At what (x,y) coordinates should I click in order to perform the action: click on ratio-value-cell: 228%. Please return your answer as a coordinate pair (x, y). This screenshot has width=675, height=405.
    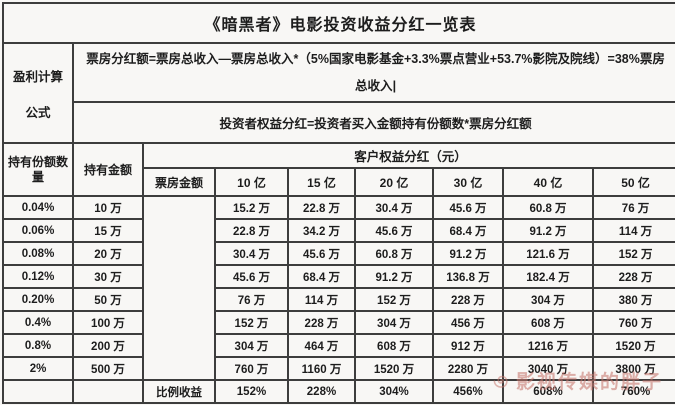
    Looking at the image, I should click on (321, 391).